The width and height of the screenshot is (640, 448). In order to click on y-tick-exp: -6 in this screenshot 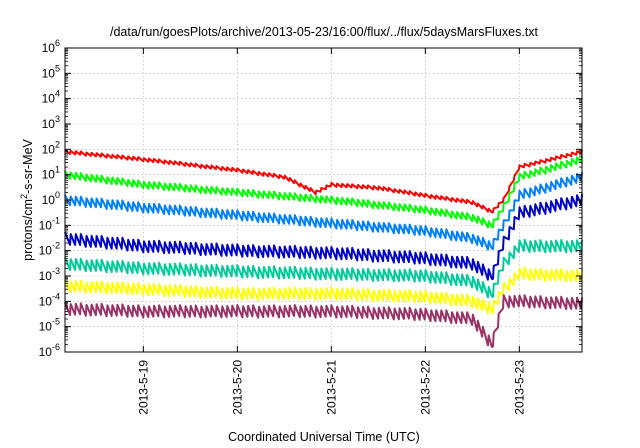, I will do `click(56, 347)`.